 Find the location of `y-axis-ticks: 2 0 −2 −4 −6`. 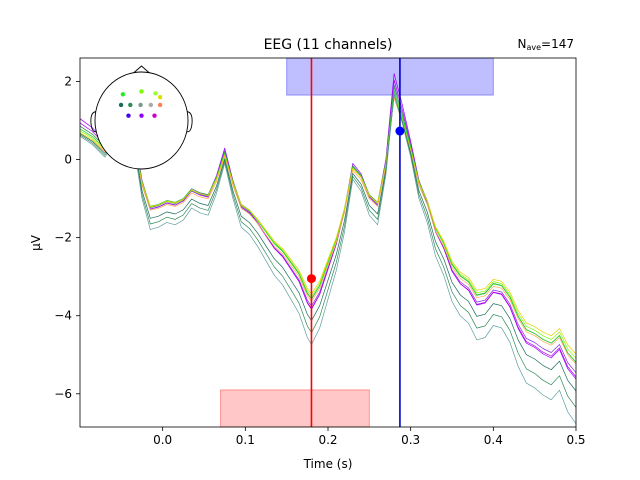

y-axis-ticks: 2 0 −2 −4 −6 is located at coordinates (67, 237).